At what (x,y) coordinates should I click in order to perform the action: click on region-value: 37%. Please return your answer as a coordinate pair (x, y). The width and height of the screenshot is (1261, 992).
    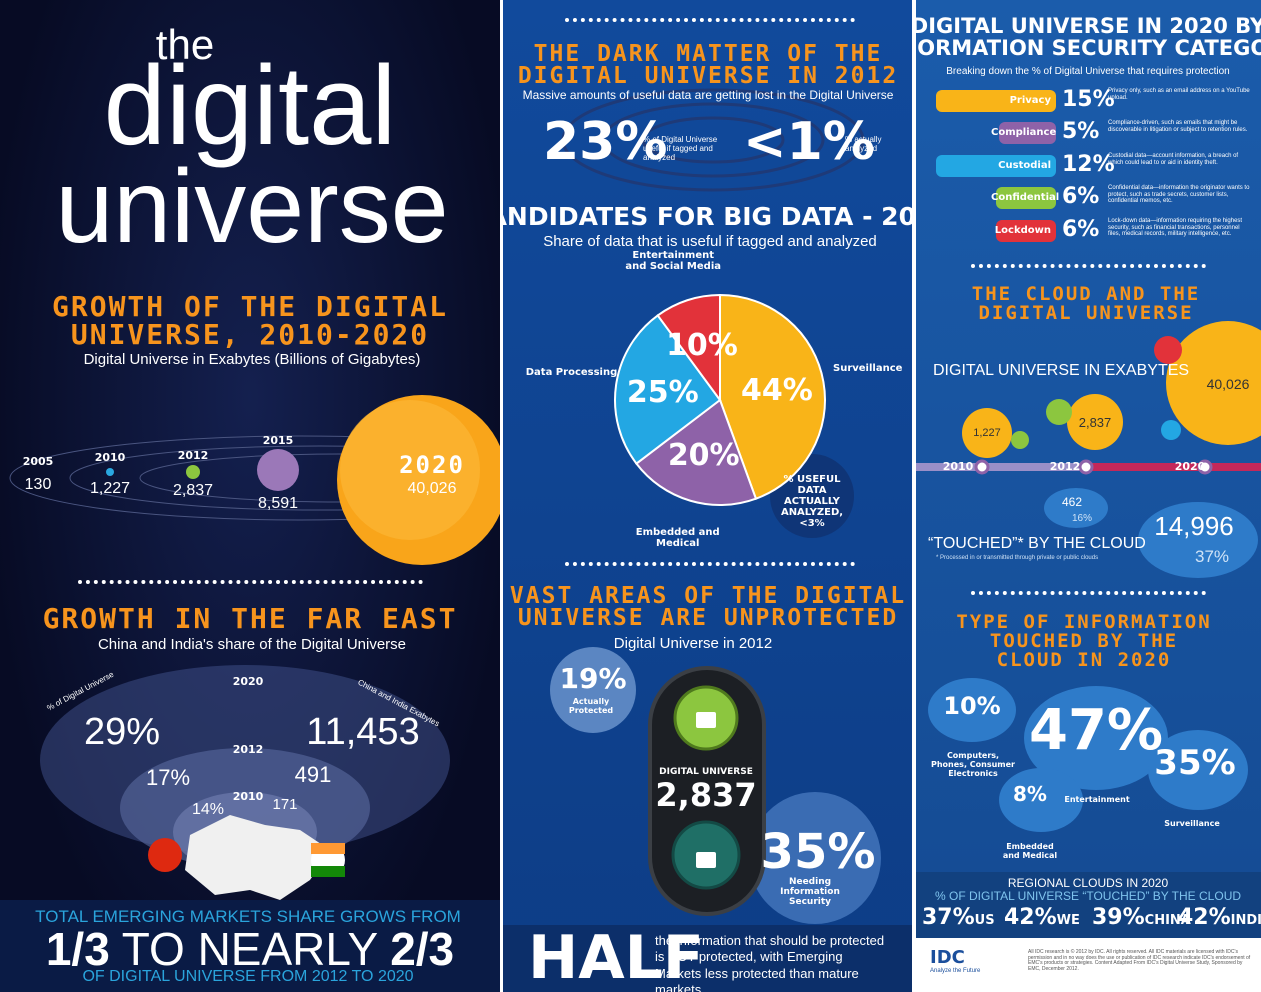
    Looking at the image, I should click on (948, 917).